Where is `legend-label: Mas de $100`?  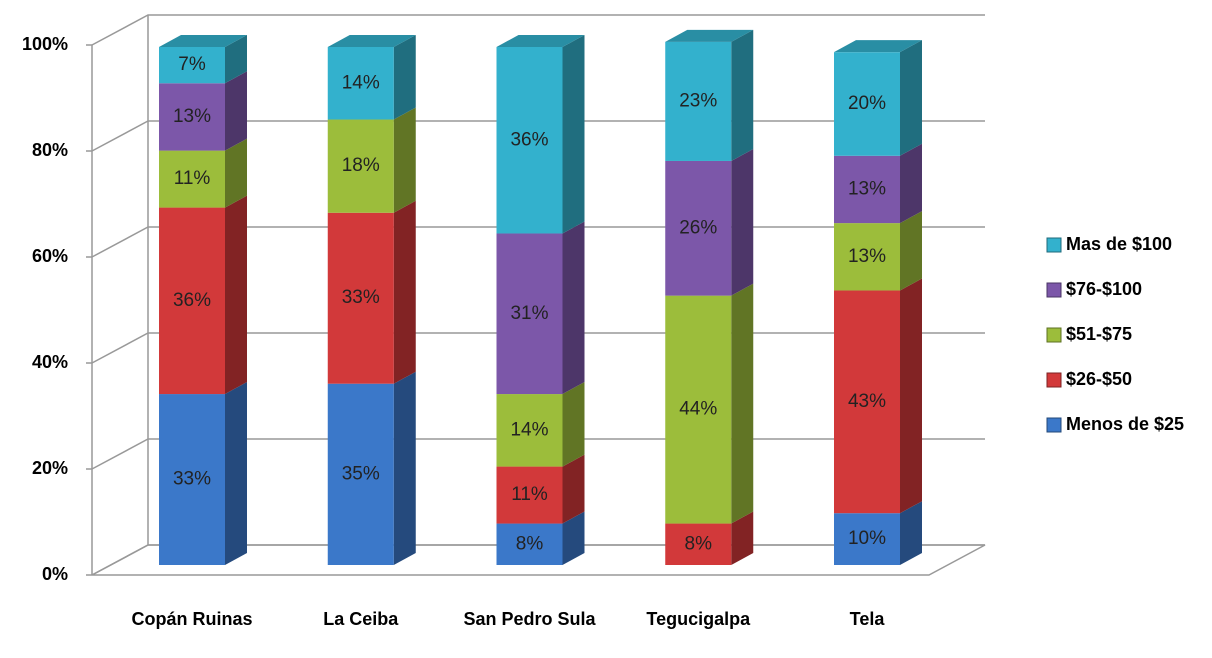
legend-label: Mas de $100 is located at coordinates (1119, 244).